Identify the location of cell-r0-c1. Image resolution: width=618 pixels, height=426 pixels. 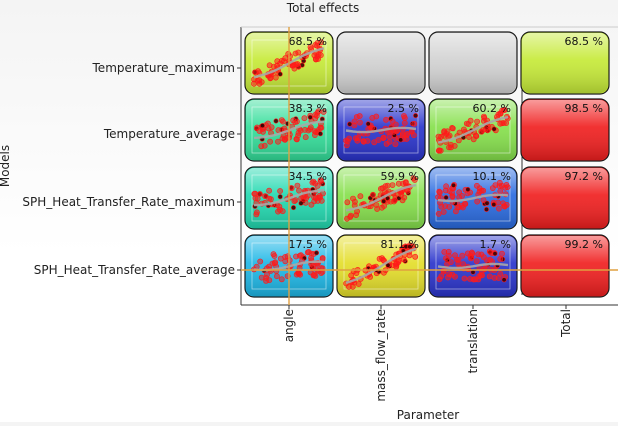
(381, 63).